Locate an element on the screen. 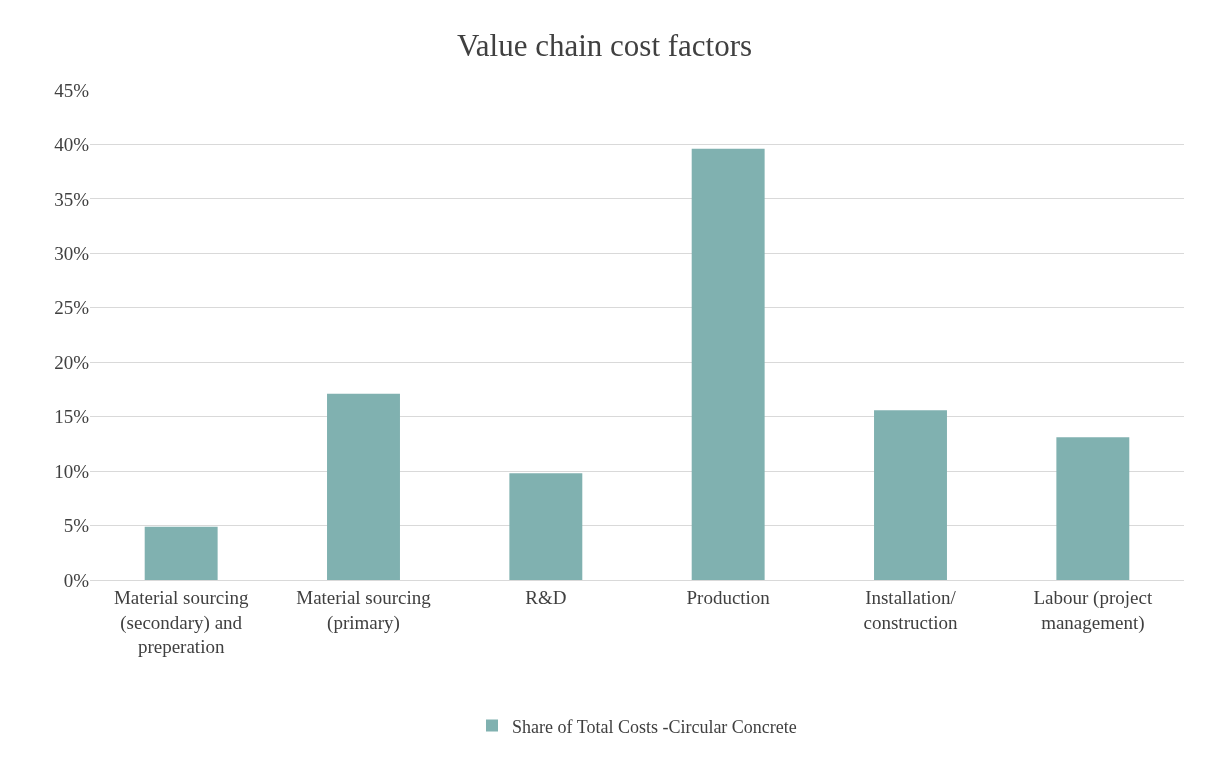  x-tick-label: Material sourcing (secondary) and preperation is located at coordinates (181, 622).